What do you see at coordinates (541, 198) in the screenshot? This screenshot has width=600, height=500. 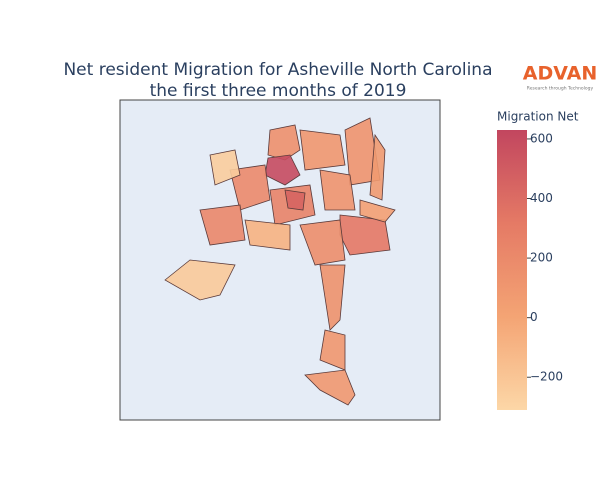 I see `colorbar-tick-label: 400` at bounding box center [541, 198].